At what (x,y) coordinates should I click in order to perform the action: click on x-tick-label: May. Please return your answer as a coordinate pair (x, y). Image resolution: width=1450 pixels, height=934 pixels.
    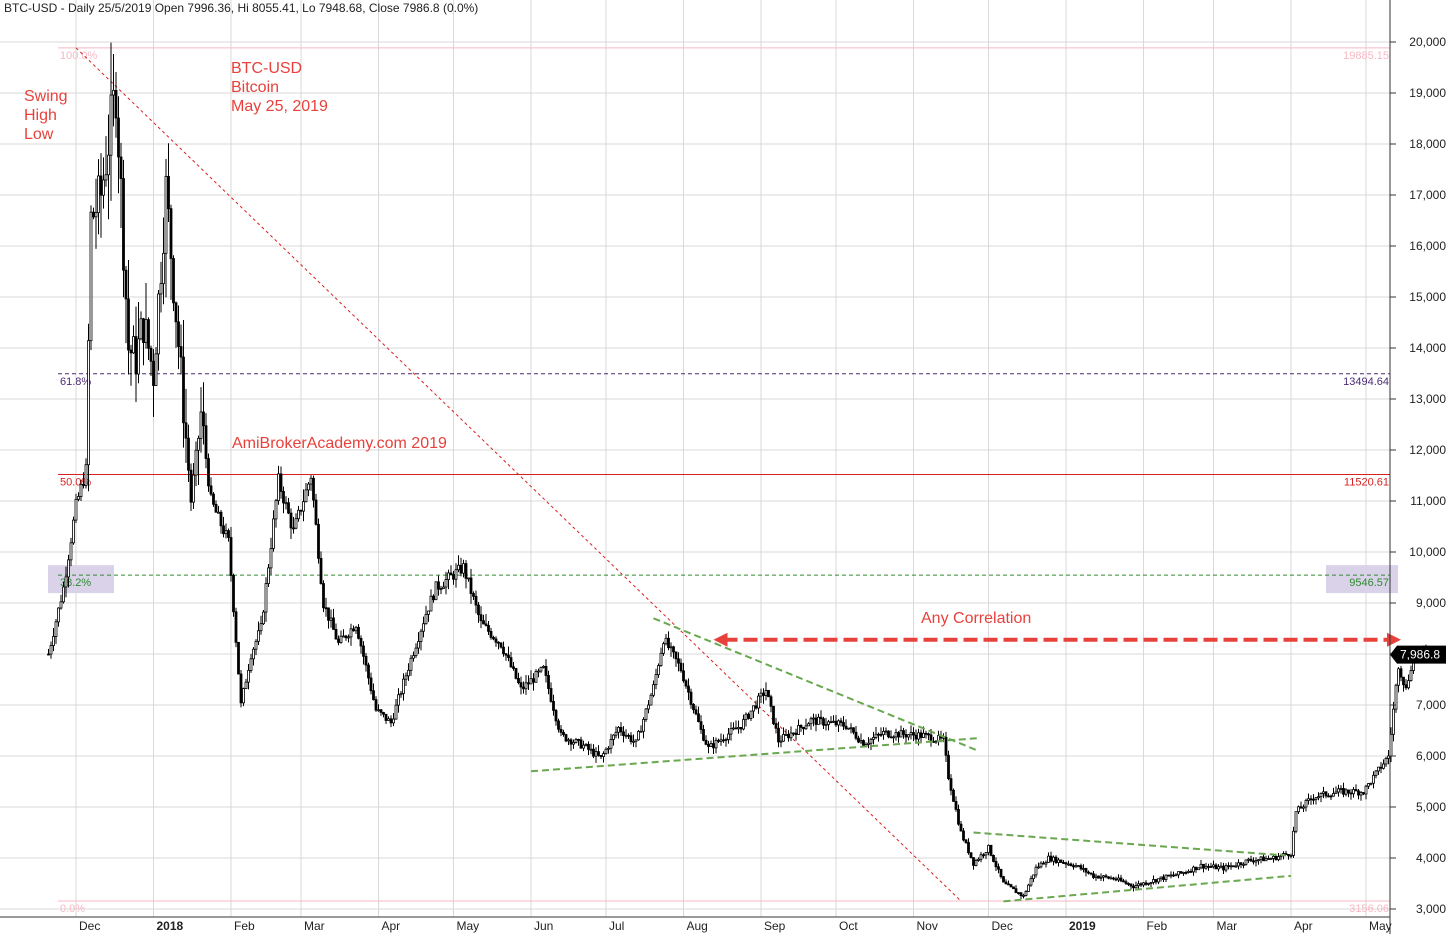
    Looking at the image, I should click on (468, 926).